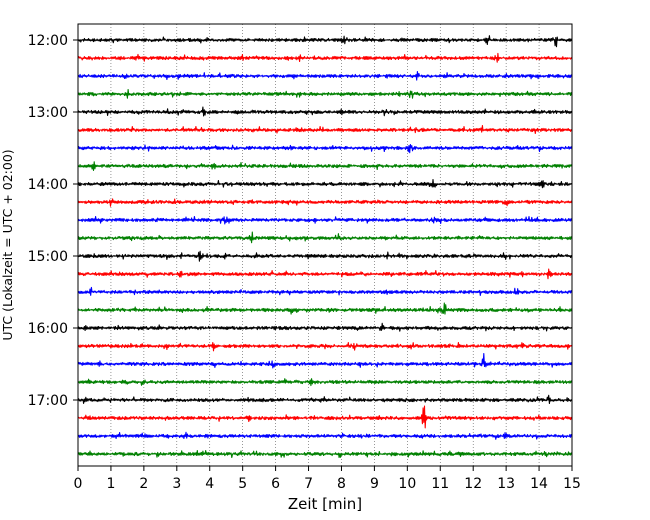 The height and width of the screenshot is (520, 650). What do you see at coordinates (48, 185) in the screenshot?
I see `y-tick-label: 14:00` at bounding box center [48, 185].